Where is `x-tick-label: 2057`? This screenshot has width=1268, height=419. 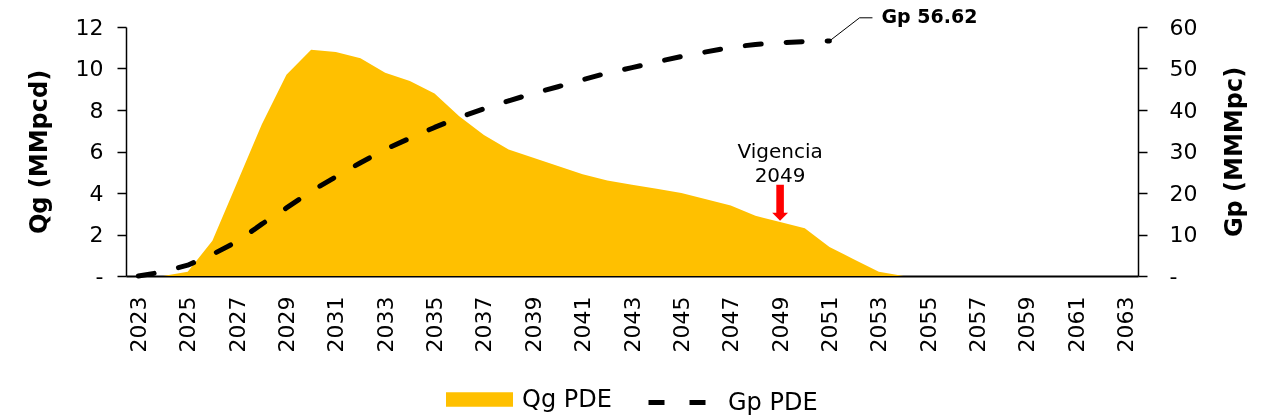
x-tick-label: 2057 is located at coordinates (978, 324).